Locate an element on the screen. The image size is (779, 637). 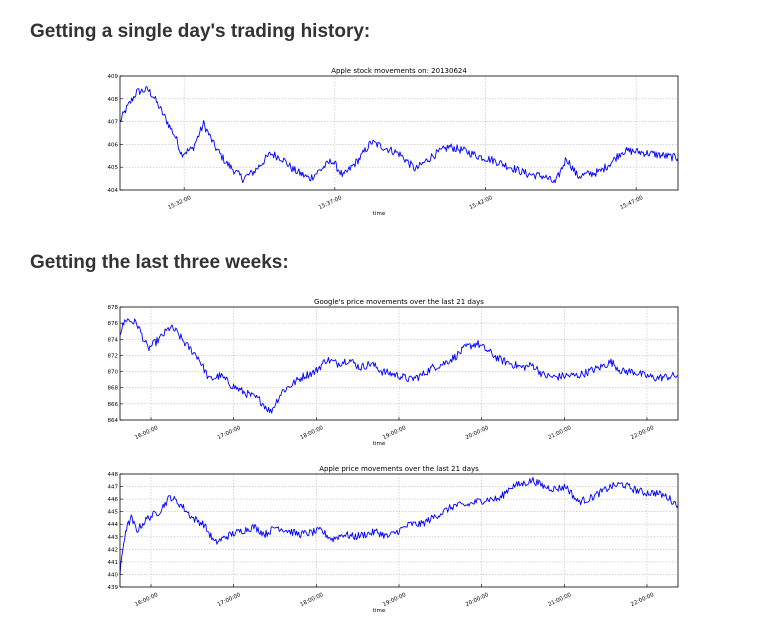
y-tick-label: 441 is located at coordinates (113, 563).